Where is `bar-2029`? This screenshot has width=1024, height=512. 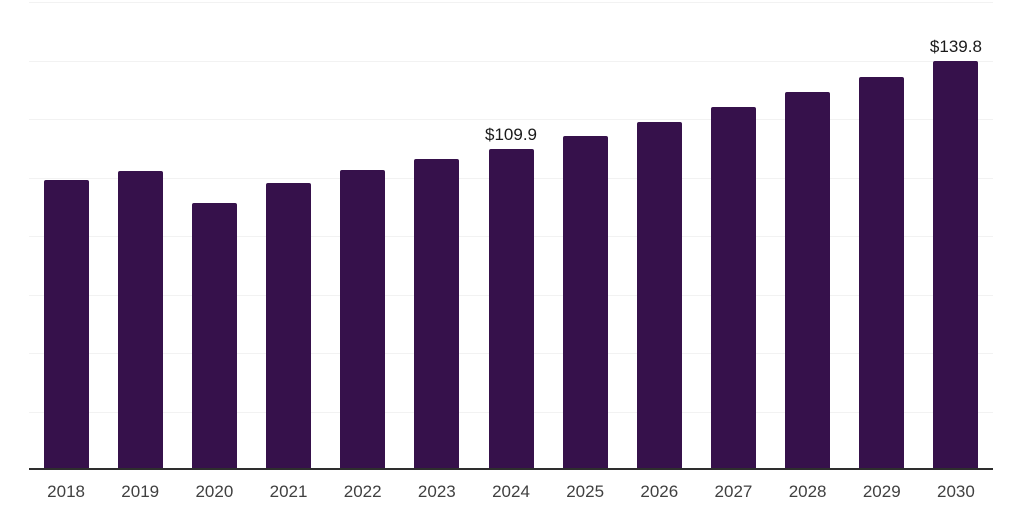 bar-2029 is located at coordinates (882, 273).